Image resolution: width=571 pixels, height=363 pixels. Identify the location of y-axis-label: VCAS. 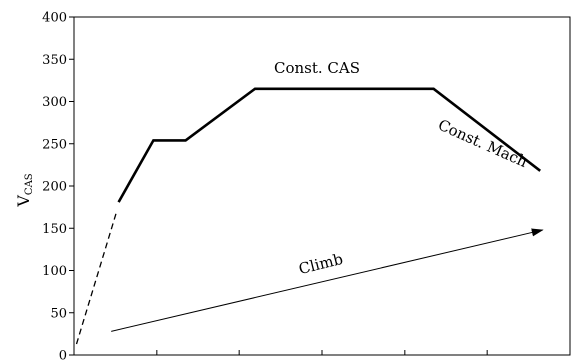
(24, 190).